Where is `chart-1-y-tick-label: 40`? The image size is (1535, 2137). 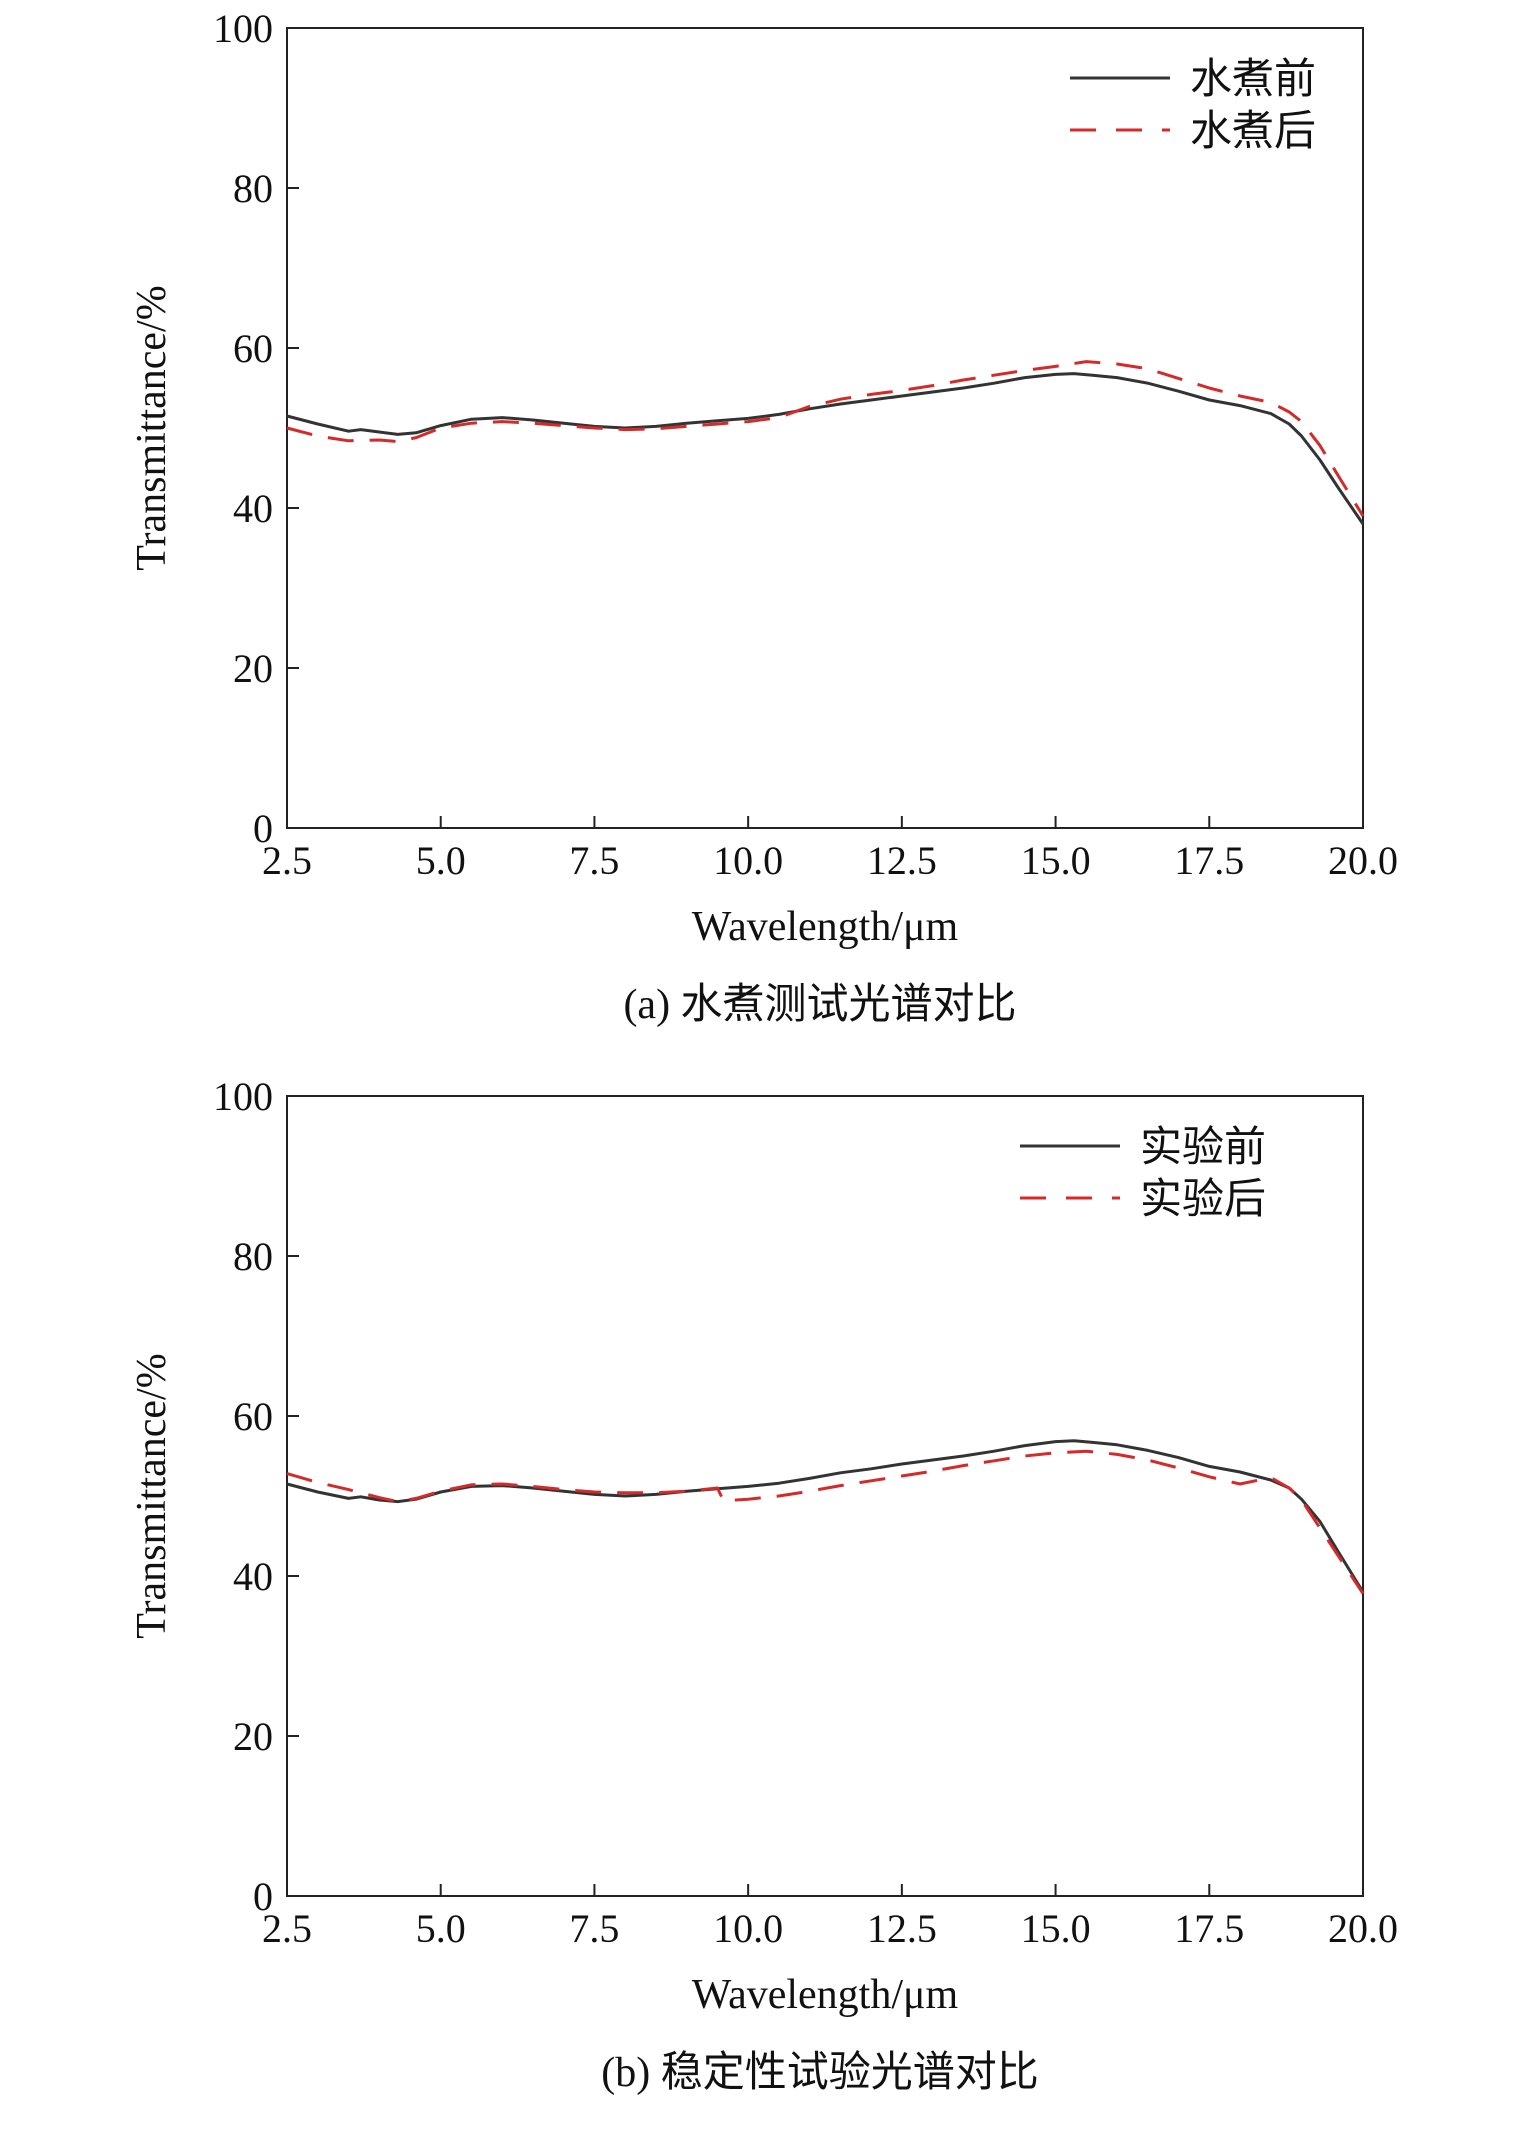
chart-1-y-tick-label: 40 is located at coordinates (253, 1576).